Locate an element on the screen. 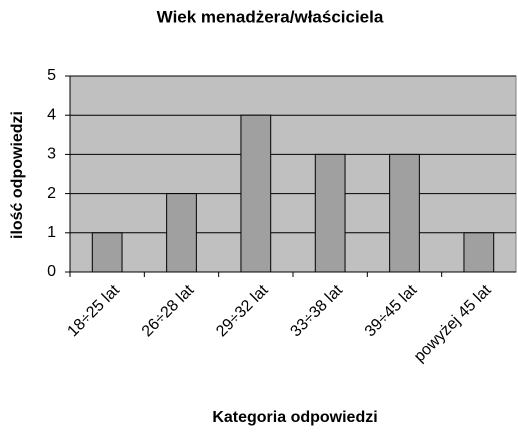 Image resolution: width=518 pixels, height=433 pixels. x-tick-label: 29÷32 lat is located at coordinates (242, 310).